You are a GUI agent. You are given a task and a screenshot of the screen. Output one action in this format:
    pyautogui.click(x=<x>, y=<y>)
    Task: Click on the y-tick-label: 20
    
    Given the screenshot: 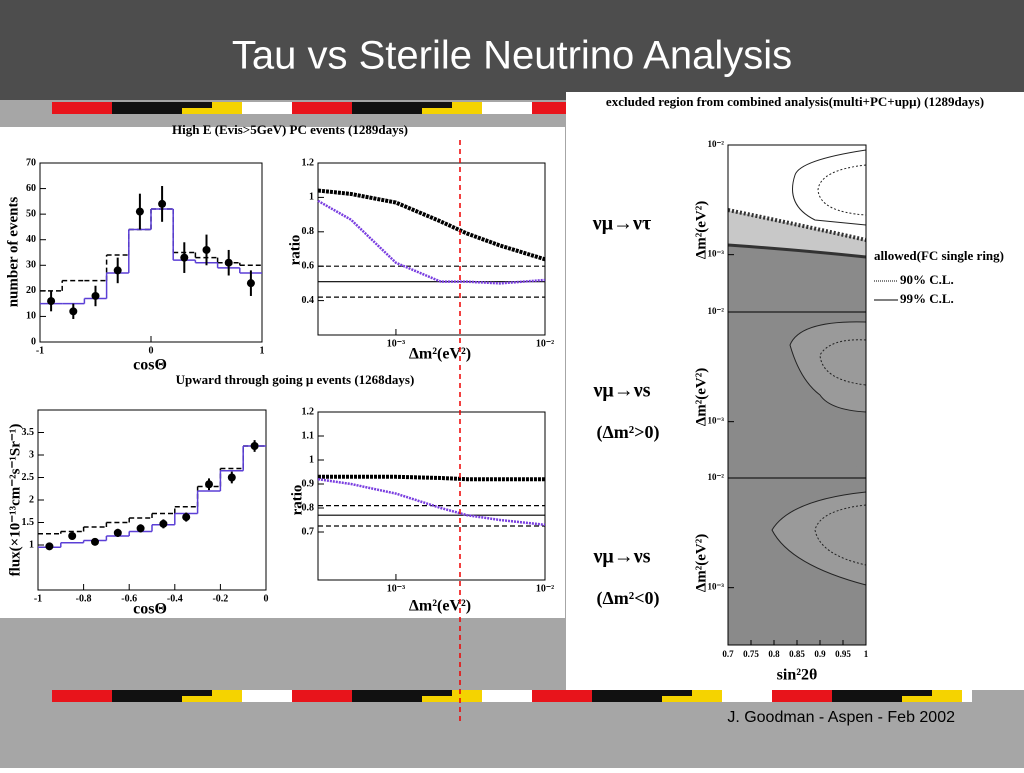 What is the action you would take?
    pyautogui.click(x=31, y=290)
    